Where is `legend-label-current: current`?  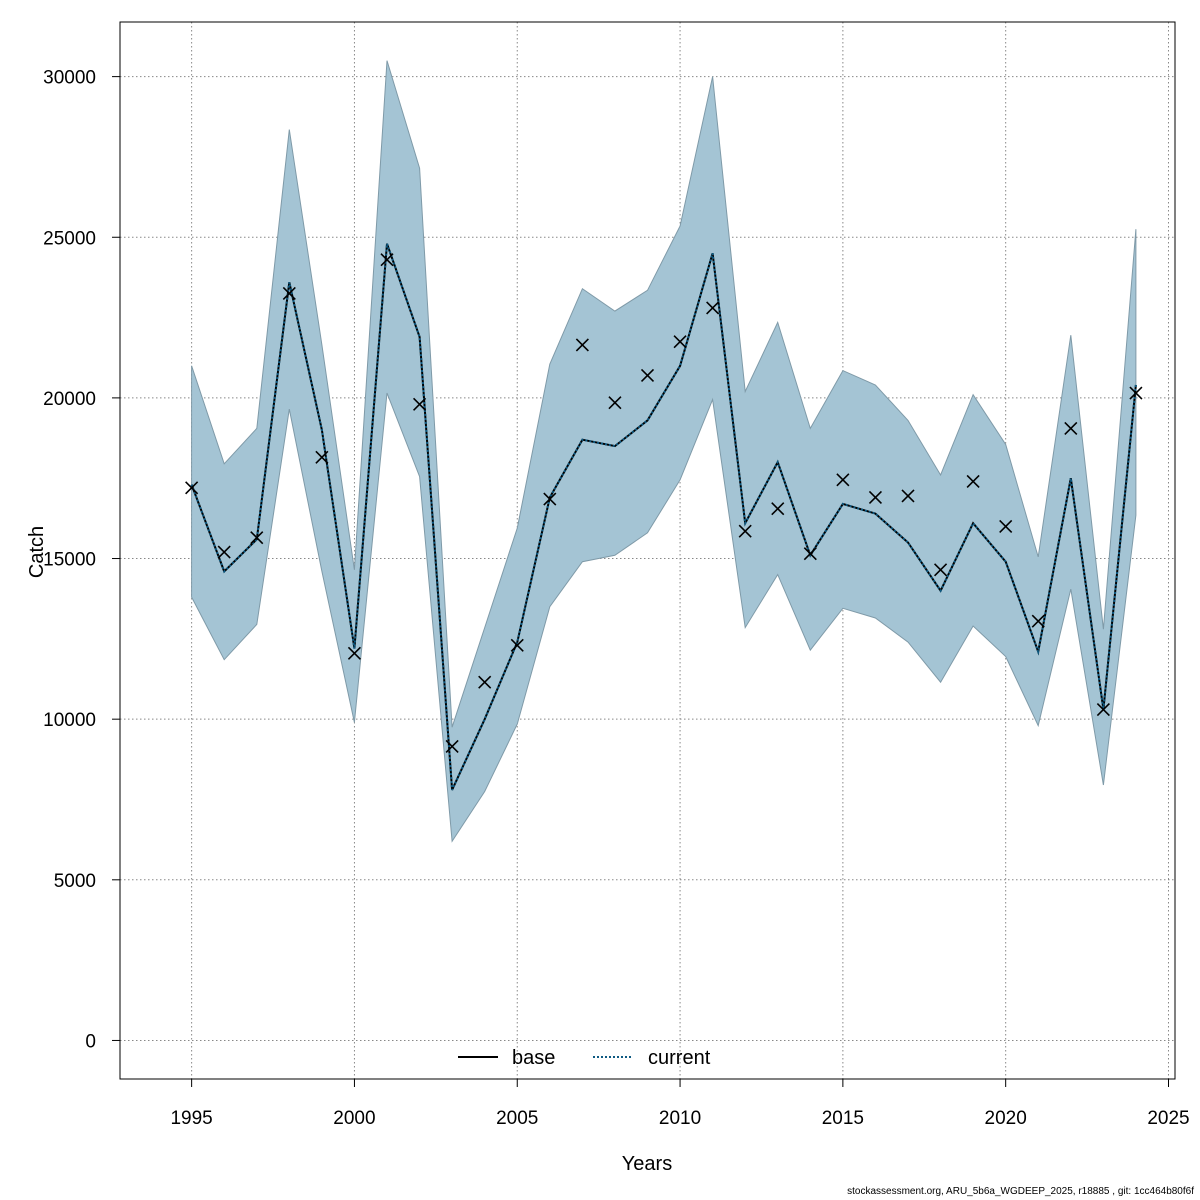
legend-label-current: current is located at coordinates (679, 1058).